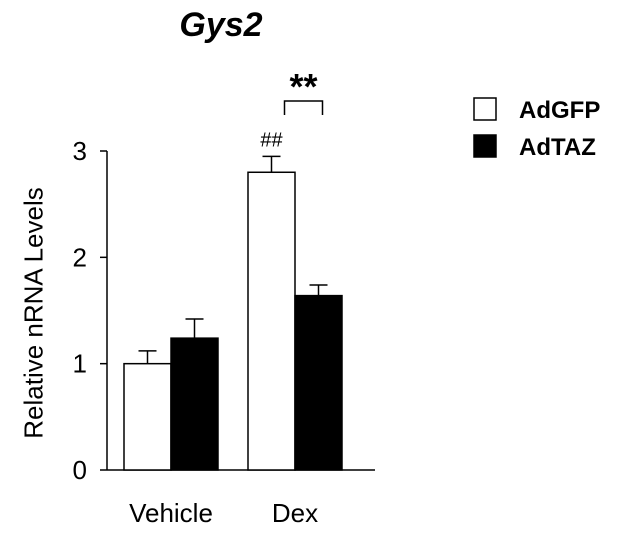  I want to click on y-tick-label: 1, so click(80, 364).